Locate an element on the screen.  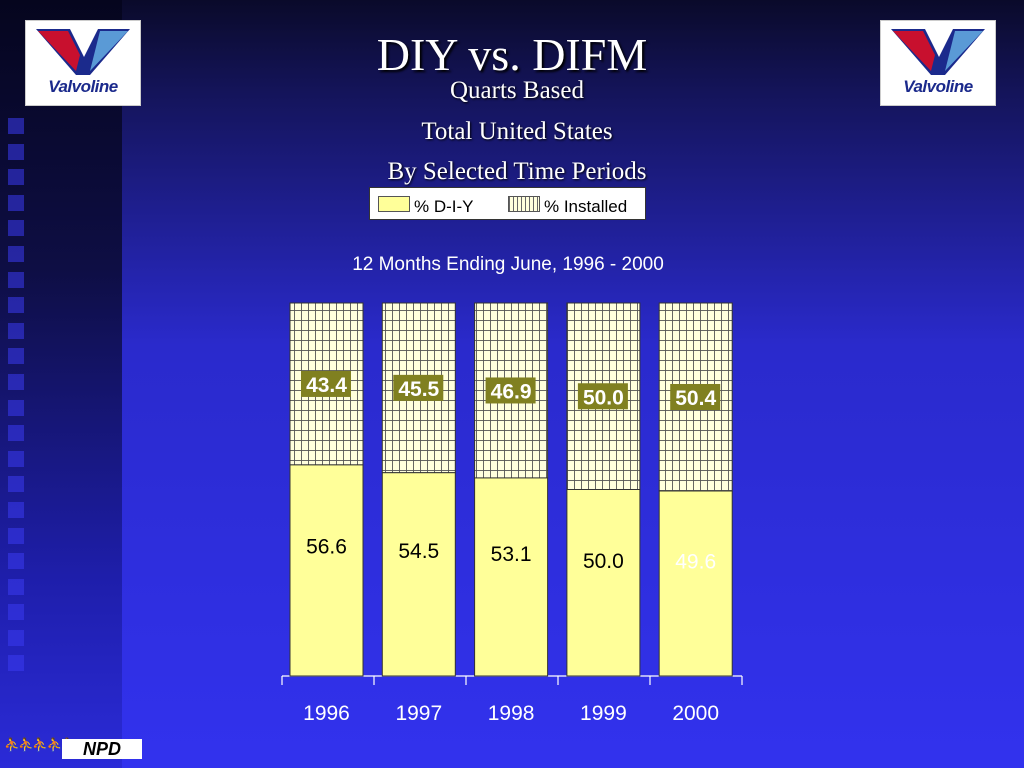
legend-label-diy: % D-I-Y is located at coordinates (444, 206).